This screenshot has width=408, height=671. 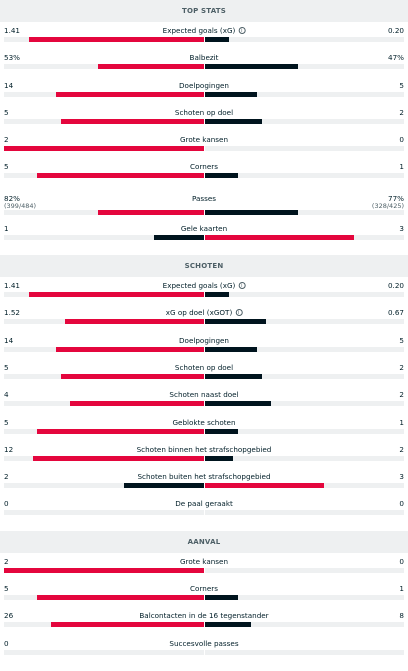 I want to click on stat-row: 4 Schoten naast doel 2, so click(x=204, y=399).